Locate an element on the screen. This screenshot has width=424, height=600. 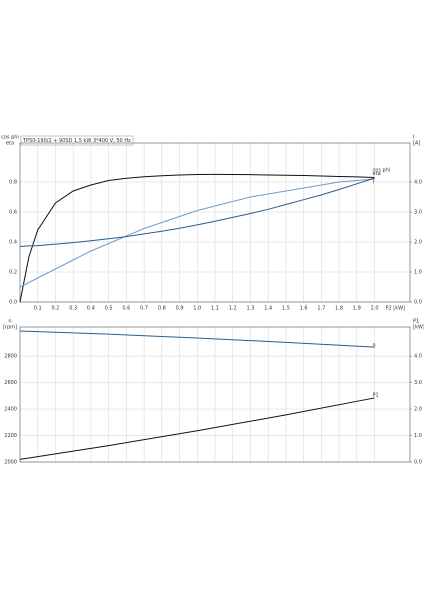
x-tick-label: 1.3 is located at coordinates (250, 309).